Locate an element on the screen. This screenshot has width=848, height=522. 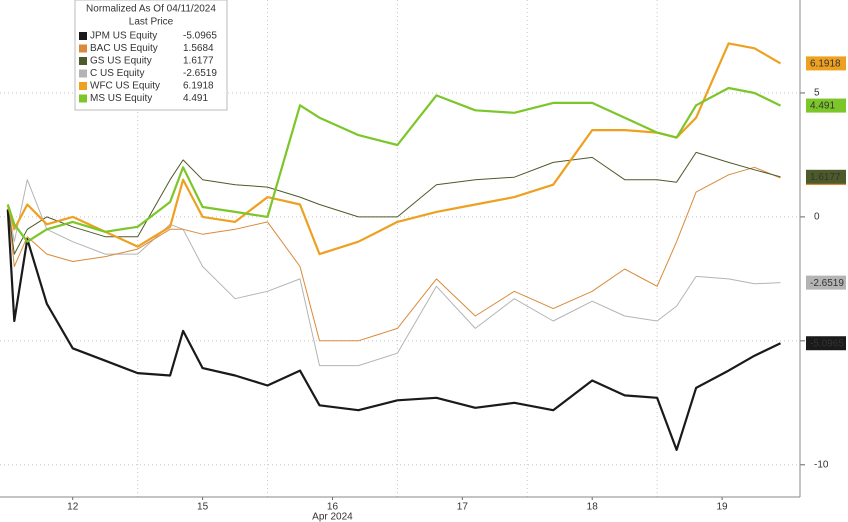
legend-value: 6.1918 is located at coordinates (198, 86).